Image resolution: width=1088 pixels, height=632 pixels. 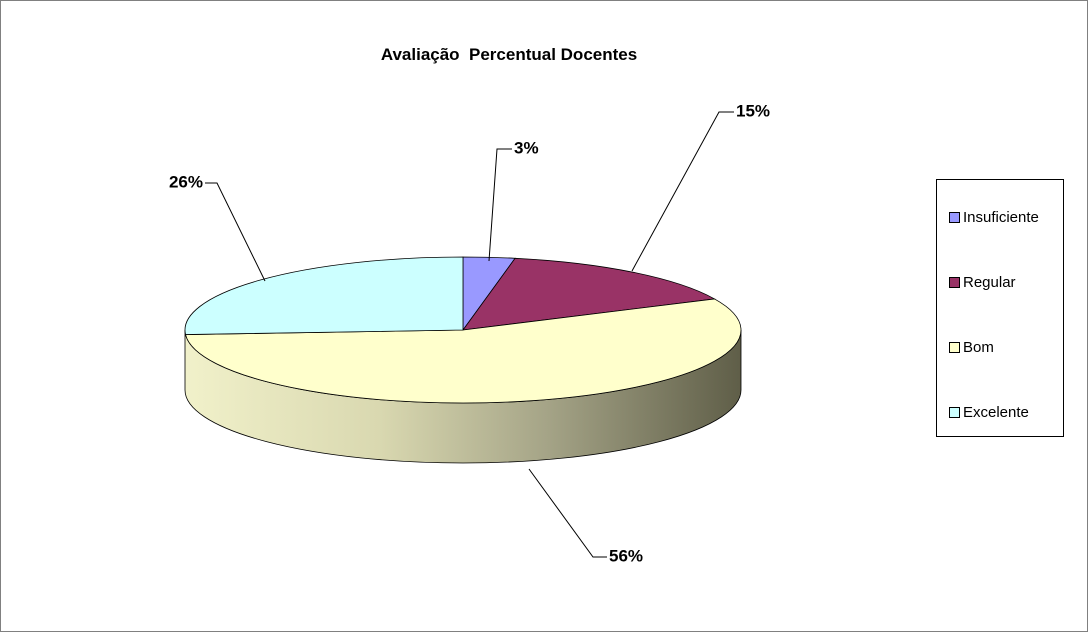 I want to click on leader-line-excelente, so click(x=235, y=232).